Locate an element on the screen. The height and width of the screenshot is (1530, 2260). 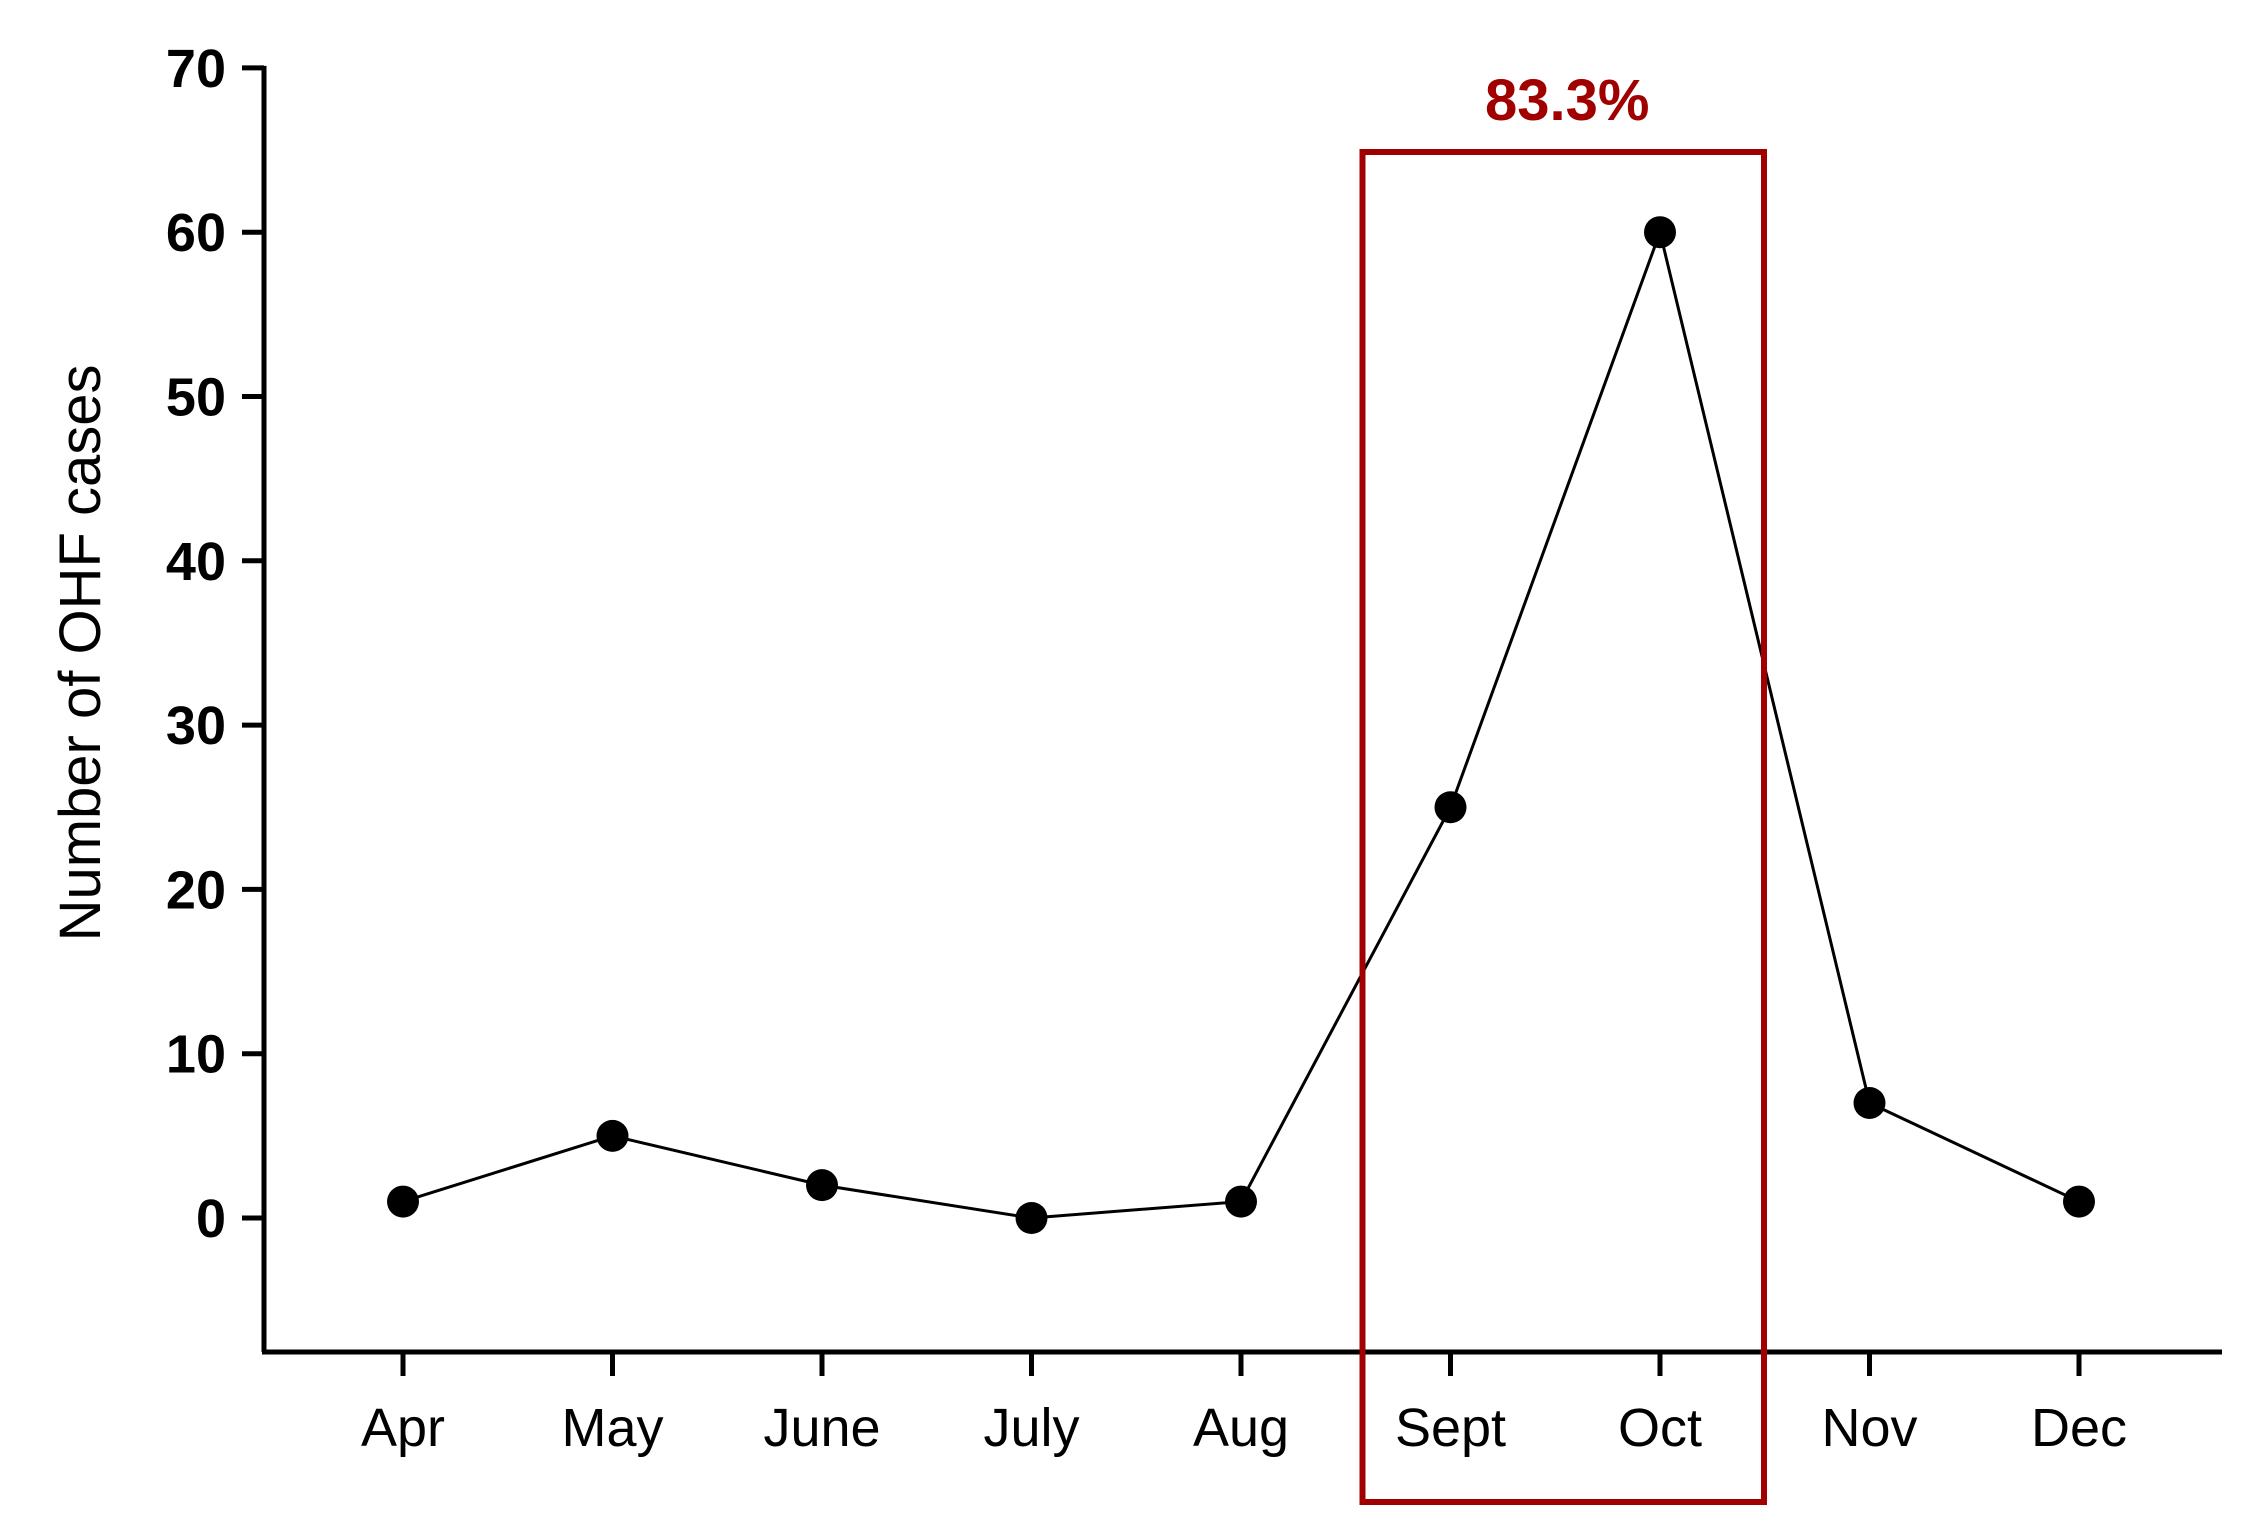
x-tick-label-july: July is located at coordinates (1031, 1428).